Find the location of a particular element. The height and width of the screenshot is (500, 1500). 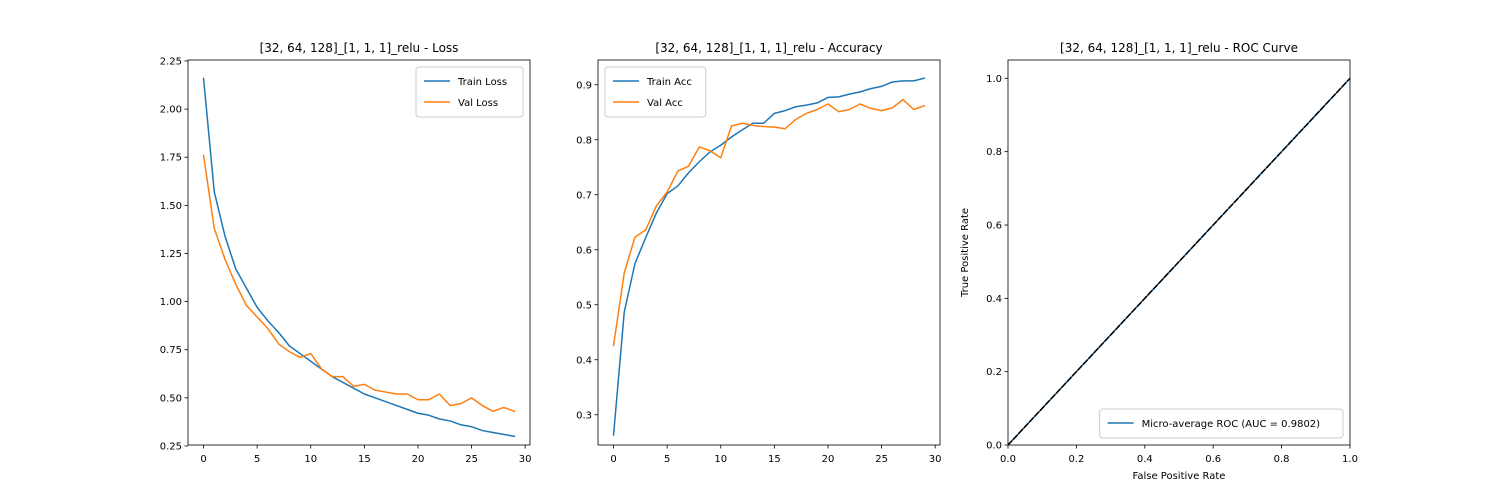

y-tick-label: 1.50 is located at coordinates (171, 206).